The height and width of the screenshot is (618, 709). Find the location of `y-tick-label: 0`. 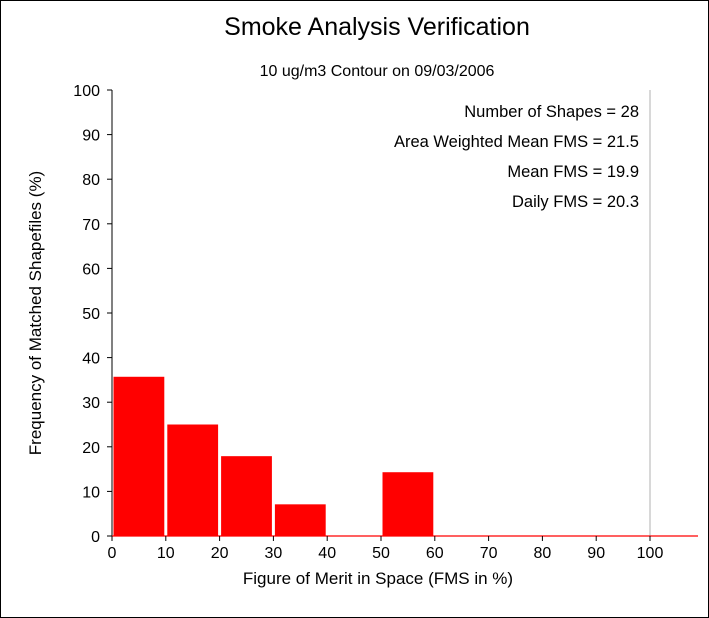

y-tick-label: 0 is located at coordinates (95, 537).